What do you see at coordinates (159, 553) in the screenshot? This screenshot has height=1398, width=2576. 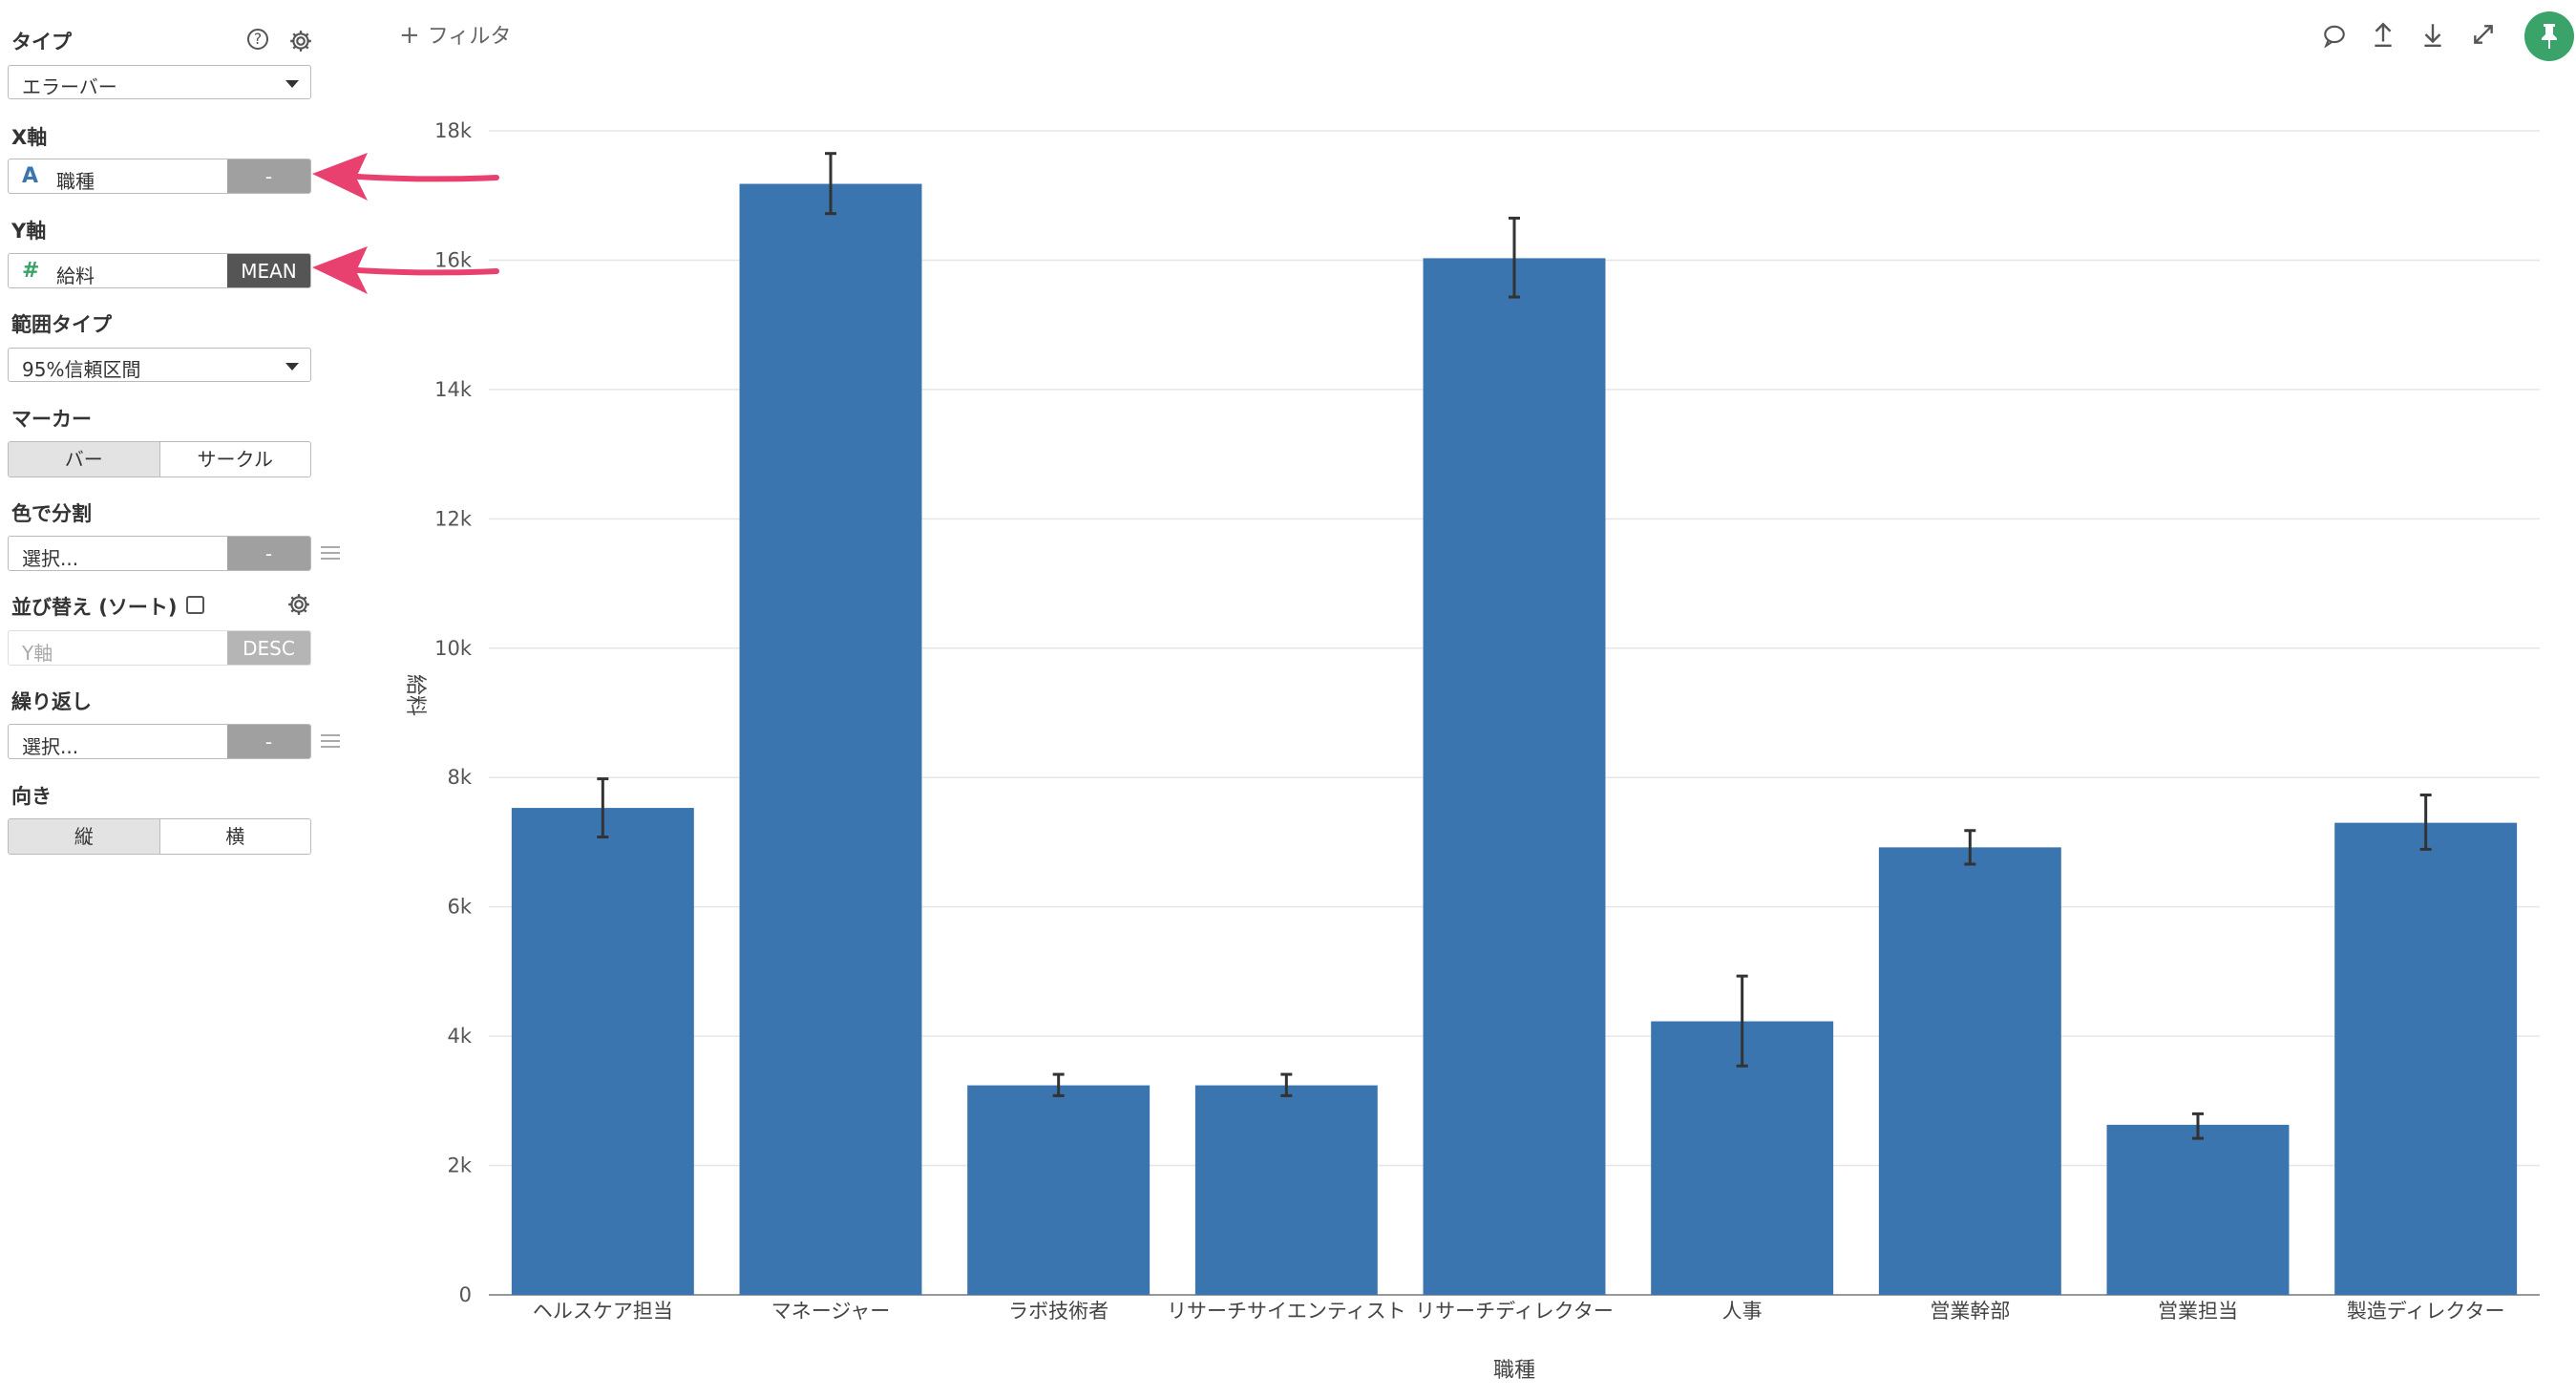 I see `color-split-field: 選択... -` at bounding box center [159, 553].